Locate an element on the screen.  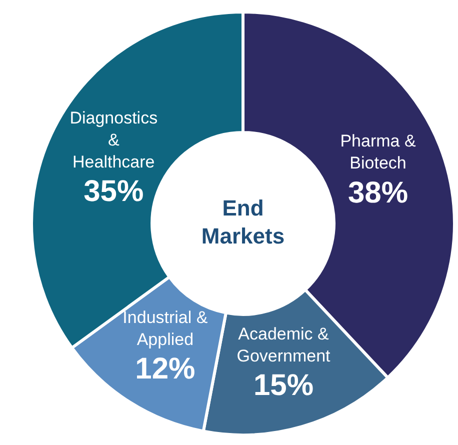
data-label: 38% is located at coordinates (378, 193).